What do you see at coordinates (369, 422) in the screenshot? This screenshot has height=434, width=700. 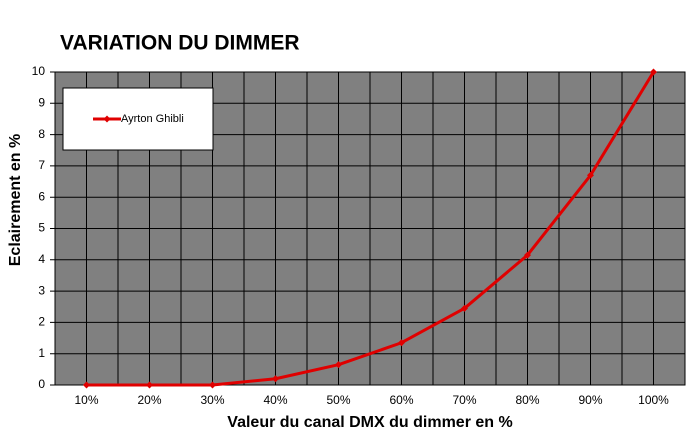 I see `x-axis-label: Valeur du canal DMX du dimmer en %` at bounding box center [369, 422].